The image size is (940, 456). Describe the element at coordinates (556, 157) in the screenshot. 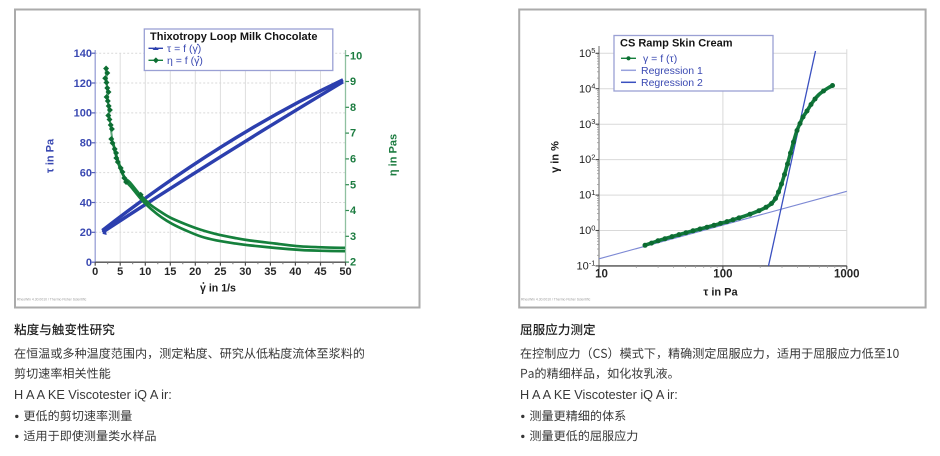

I see `svg-text: γ in %` at that location.